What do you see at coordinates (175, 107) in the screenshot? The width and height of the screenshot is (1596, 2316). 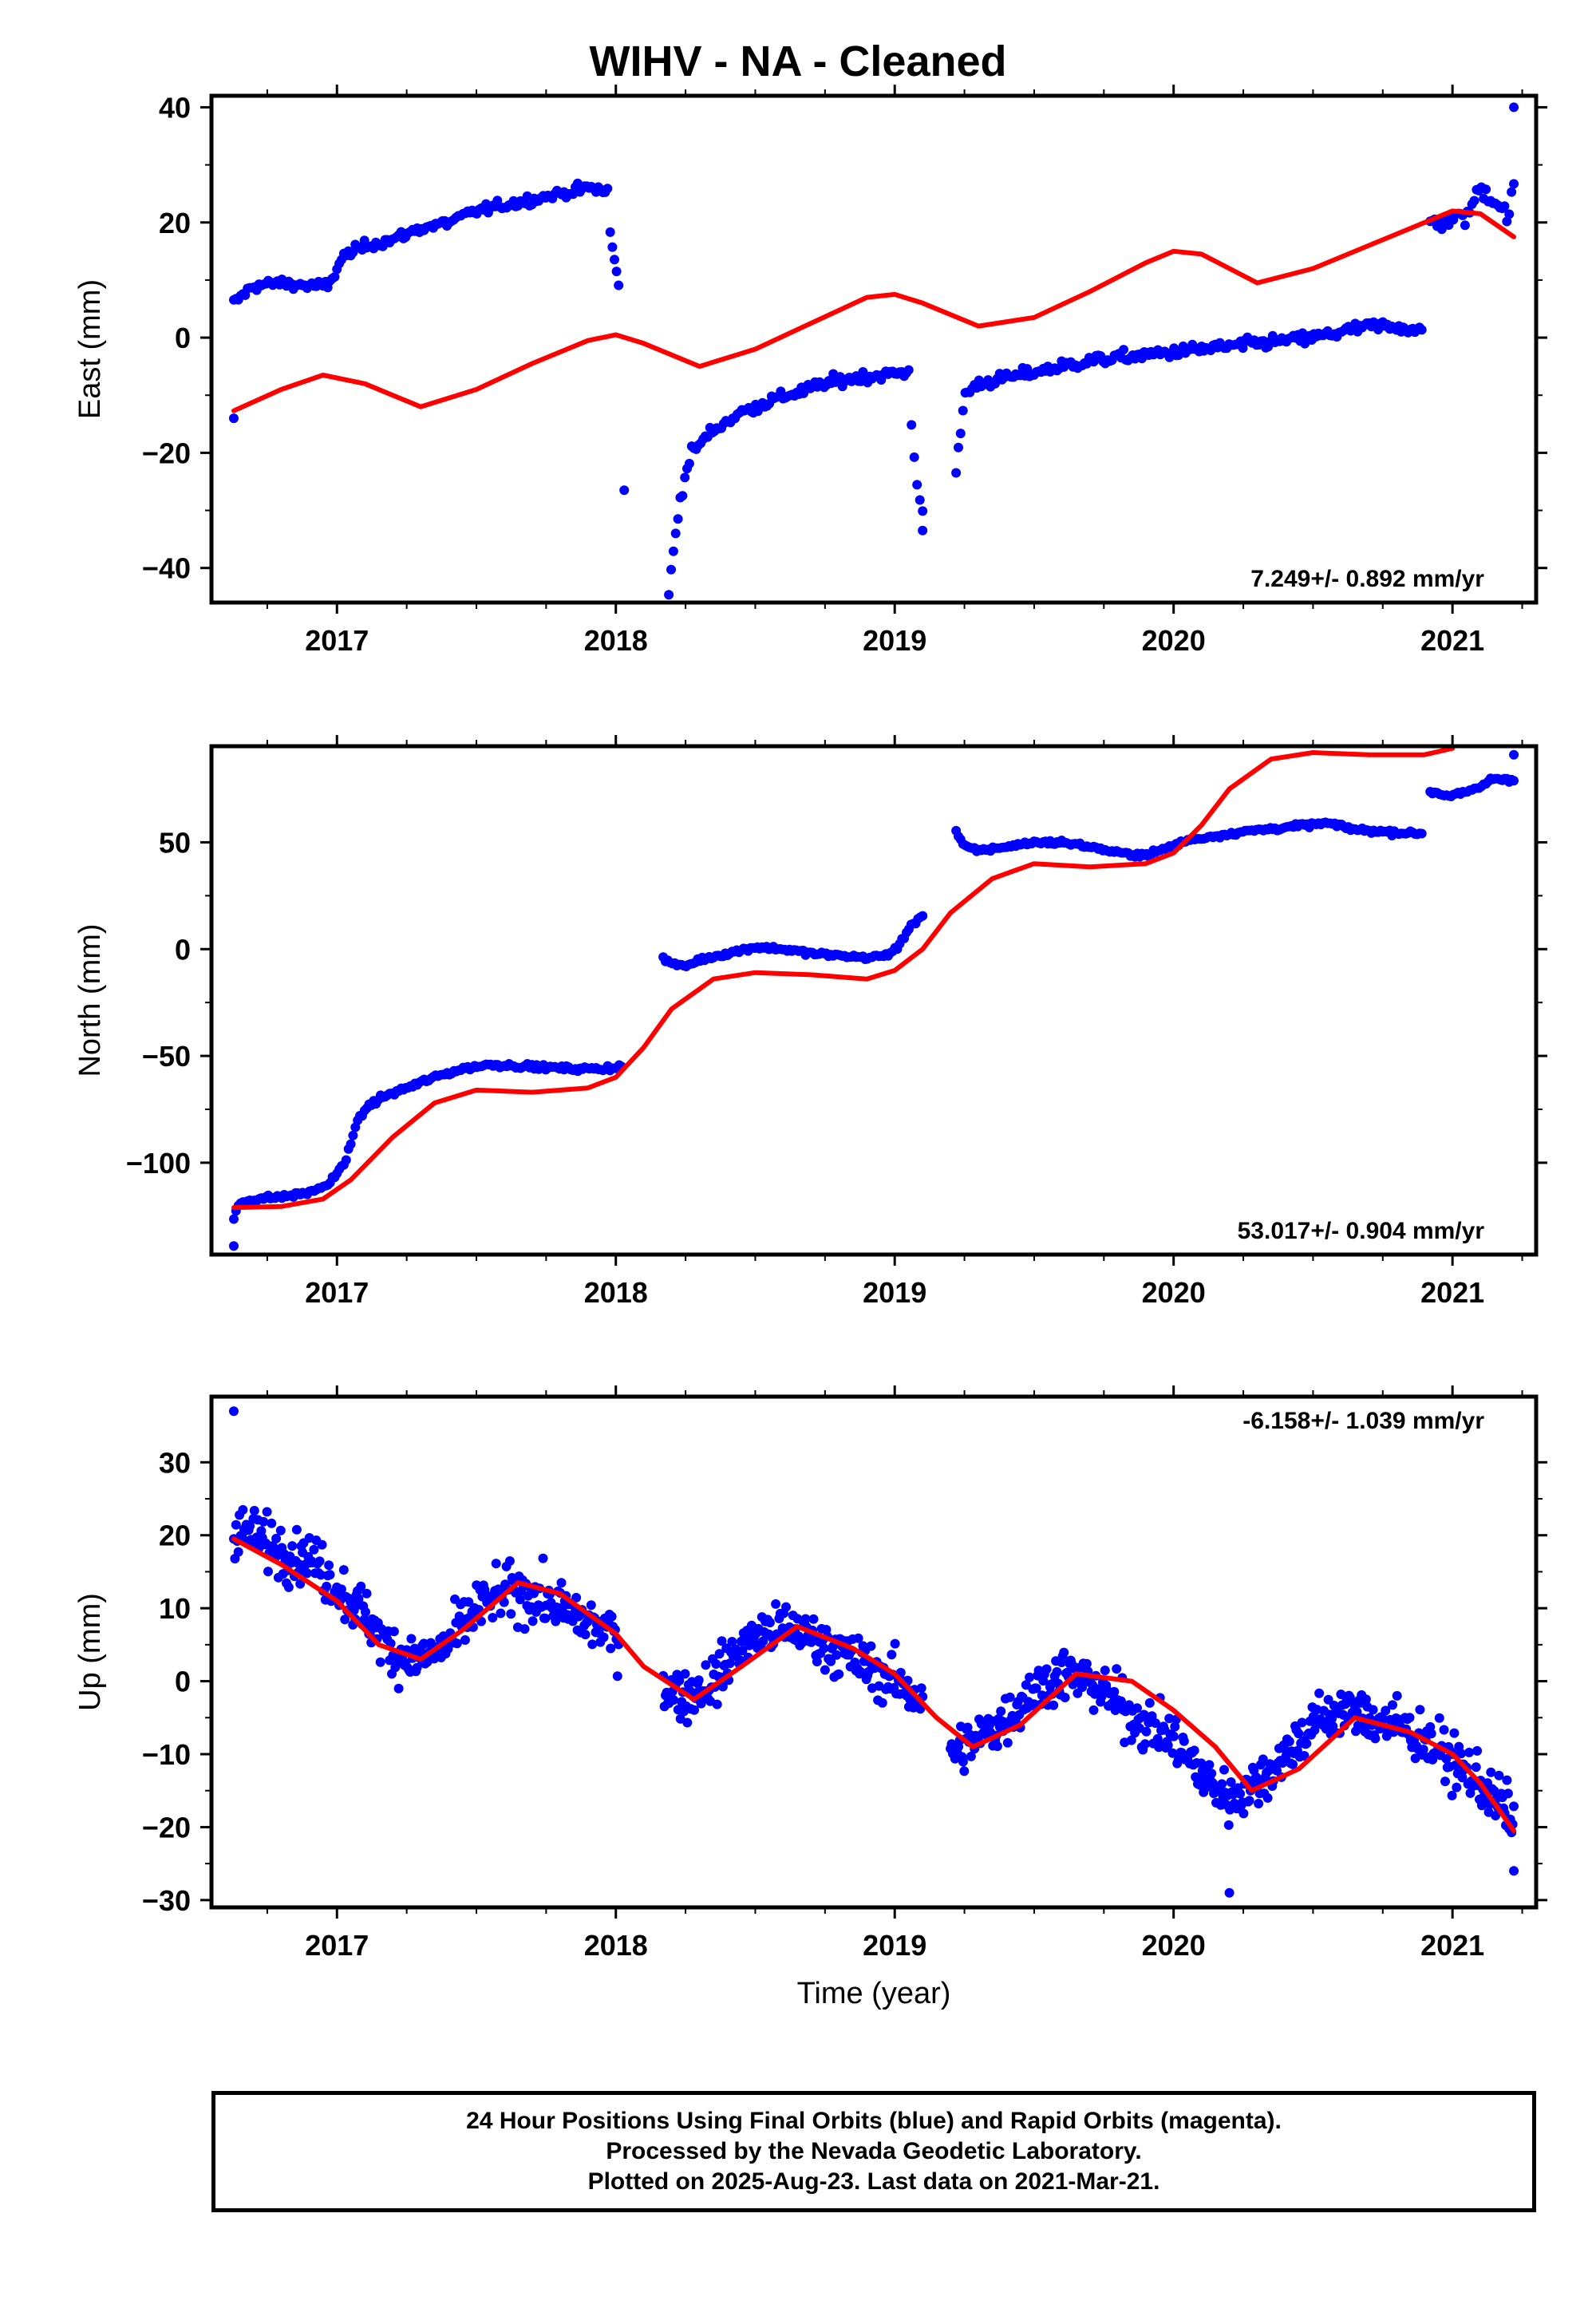 I see `y-tick-label: 40` at bounding box center [175, 107].